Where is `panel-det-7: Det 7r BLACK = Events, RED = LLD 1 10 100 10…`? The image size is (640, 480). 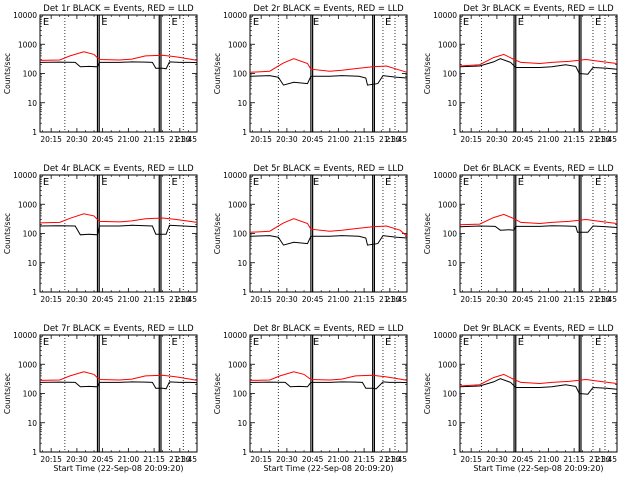 panel-det-7: Det 7r BLACK = Events, RED = LLD 1 10 100 10… is located at coordinates (100, 398).